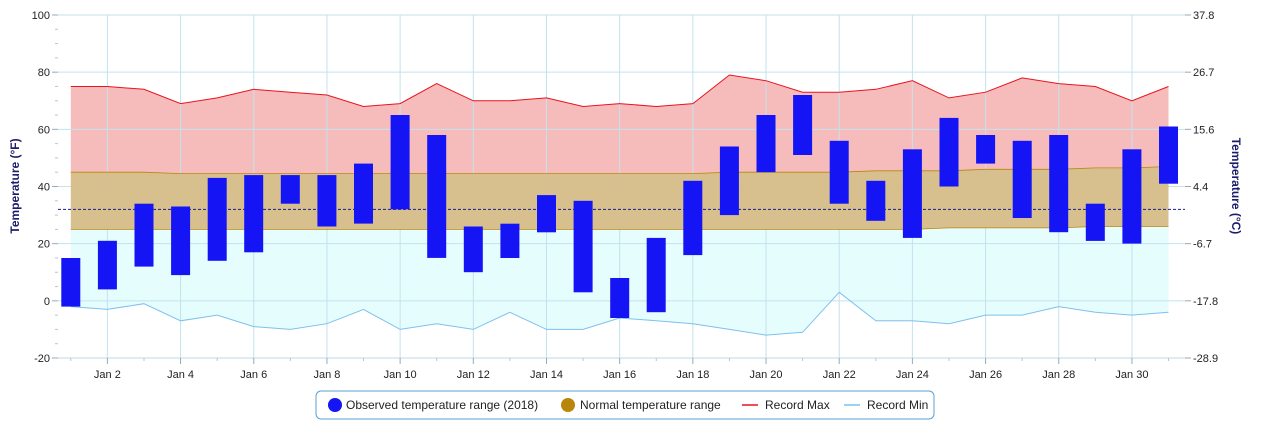 This screenshot has width=1262, height=431. What do you see at coordinates (568, 405) in the screenshot?
I see `legend-marker-normal` at bounding box center [568, 405].